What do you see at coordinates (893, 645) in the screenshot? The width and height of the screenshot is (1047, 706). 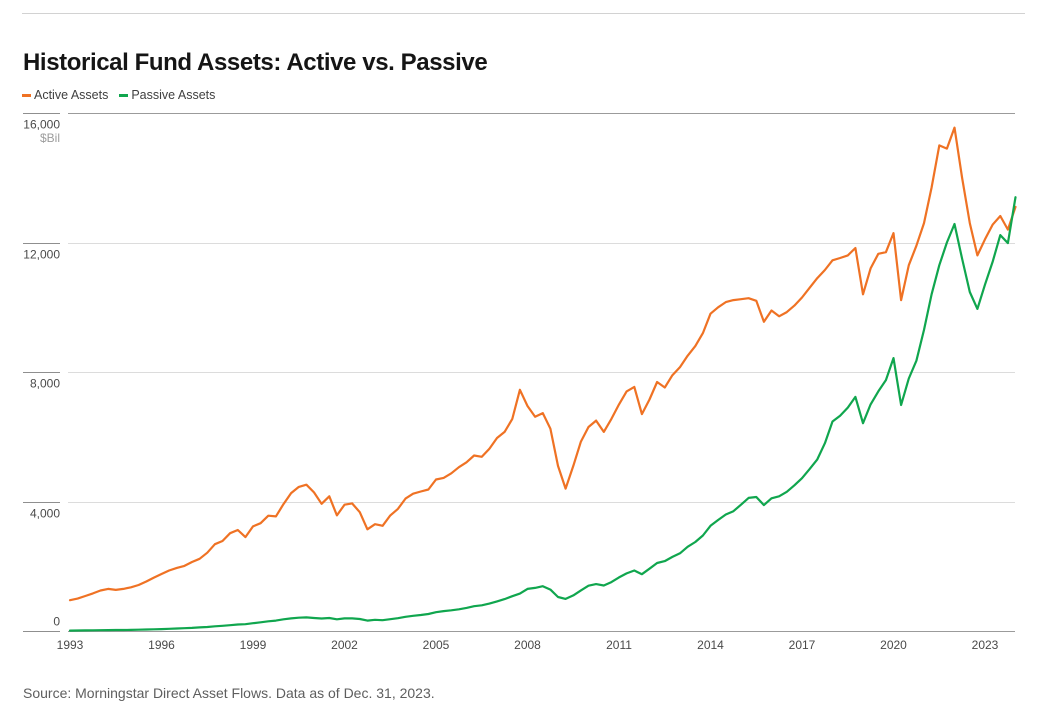 I see `x-tick-label: 2020` at bounding box center [893, 645].